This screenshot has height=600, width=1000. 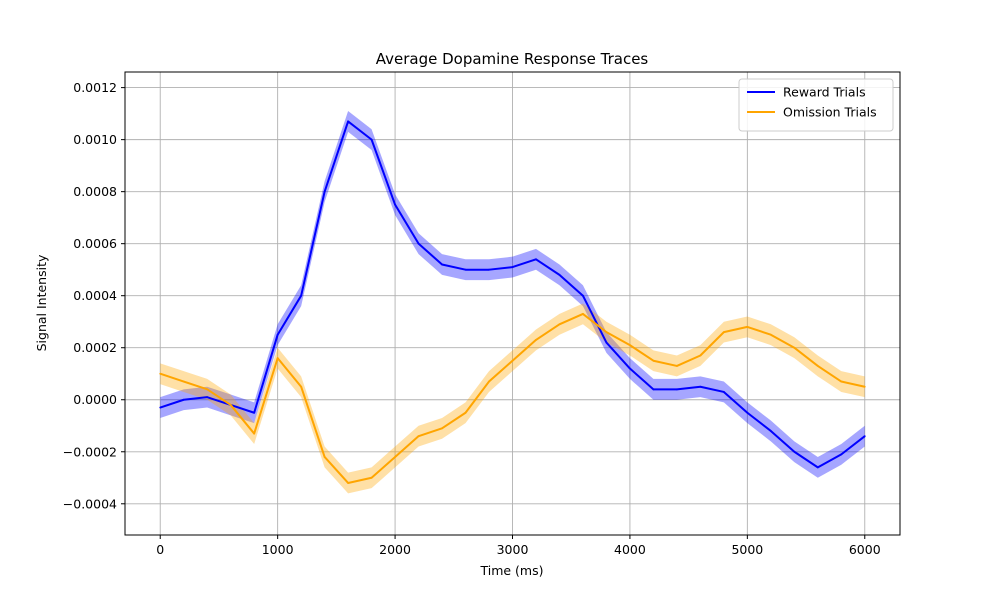 I want to click on reward-trials-legend-label: Reward Trials, so click(x=824, y=92).